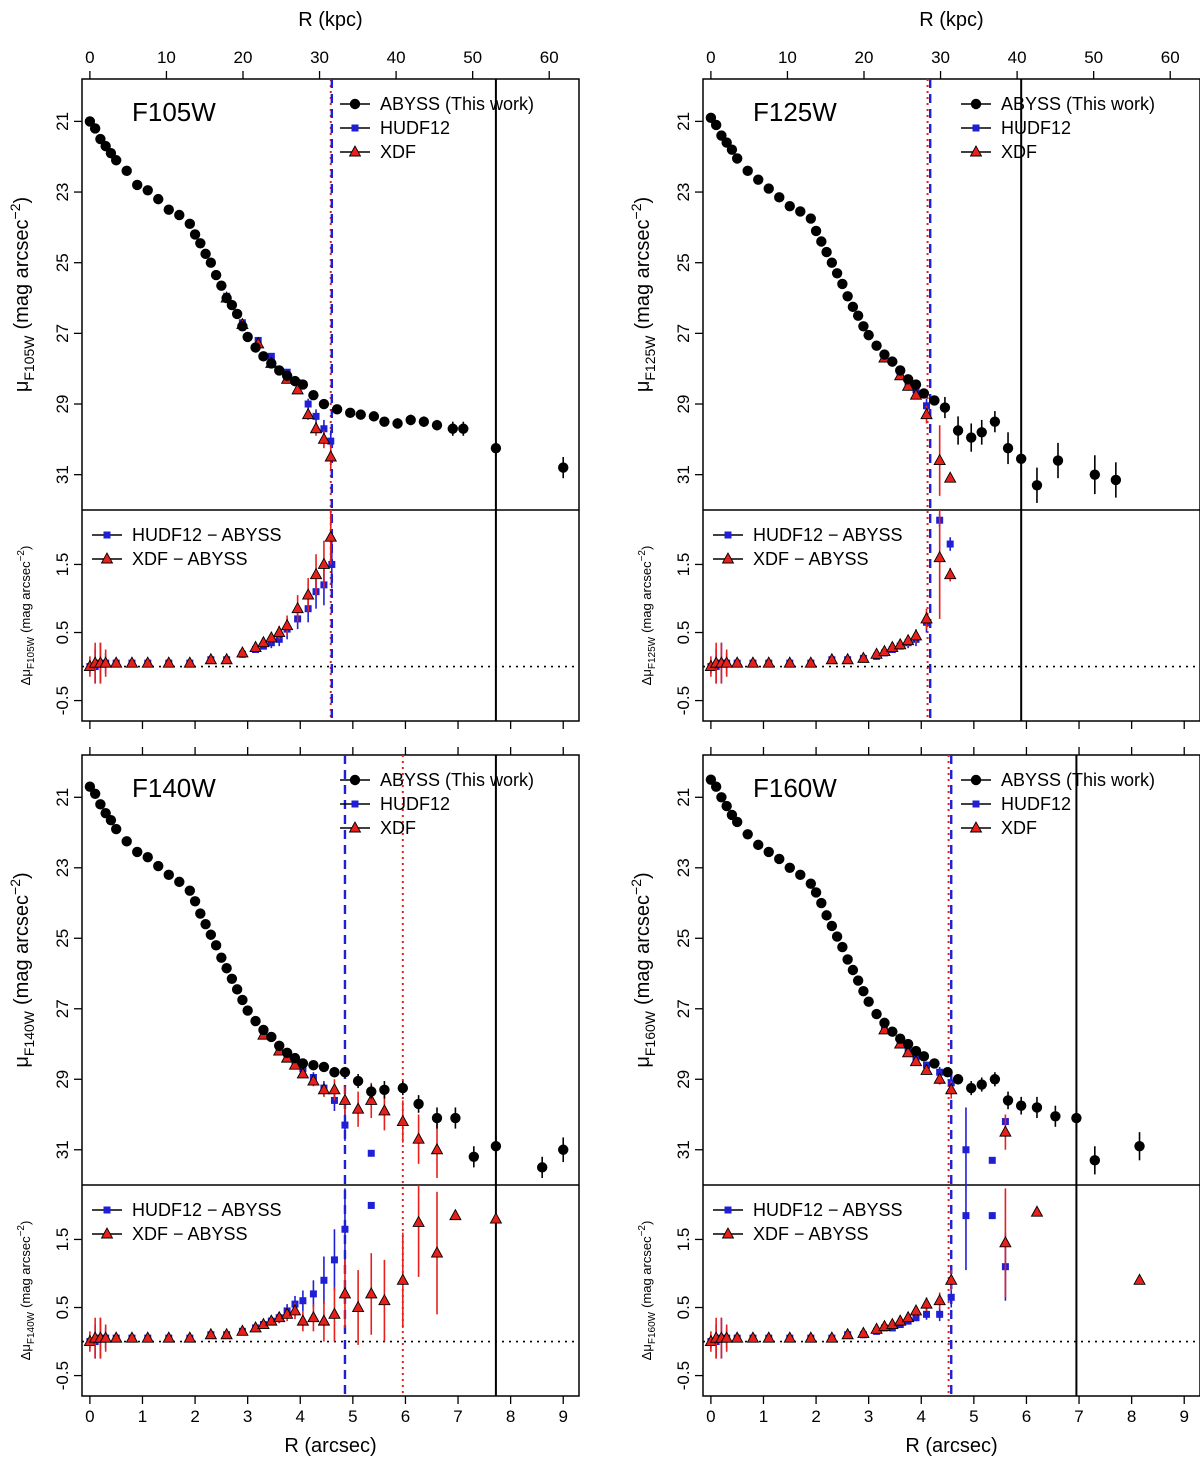  What do you see at coordinates (243, 57) in the screenshot?
I see `kpc-tick-label: 20` at bounding box center [243, 57].